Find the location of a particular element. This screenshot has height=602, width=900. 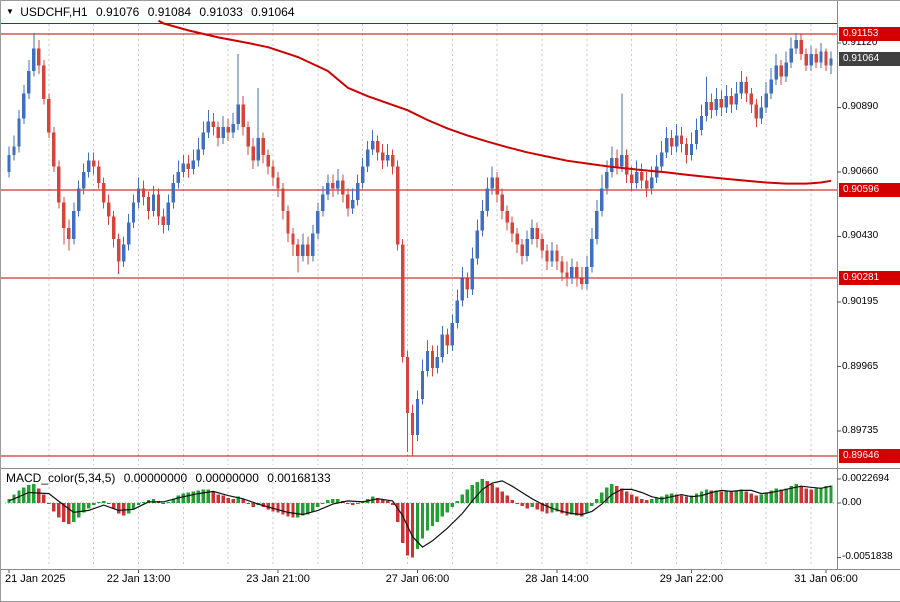

macd-value-2: 0.00000000 is located at coordinates (227, 478).